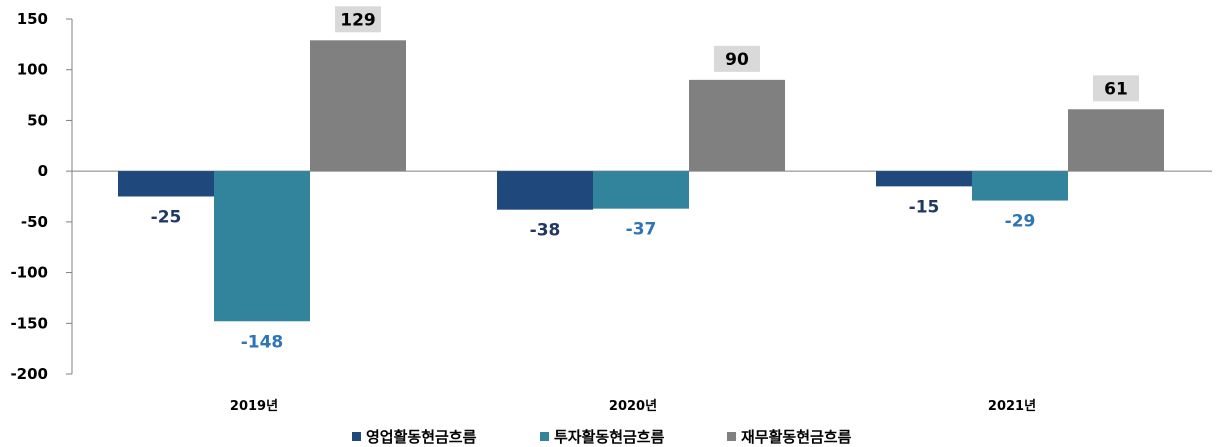 The width and height of the screenshot is (1218, 447). I want to click on data-label: 129, so click(358, 20).